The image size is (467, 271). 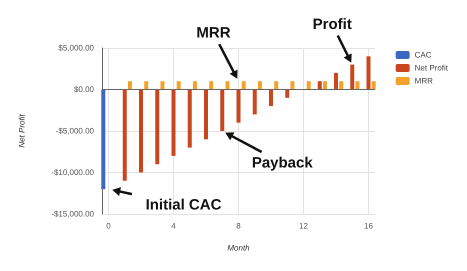 What do you see at coordinates (75, 131) in the screenshot?
I see `y-tick-label: -$5,000.00` at bounding box center [75, 131].